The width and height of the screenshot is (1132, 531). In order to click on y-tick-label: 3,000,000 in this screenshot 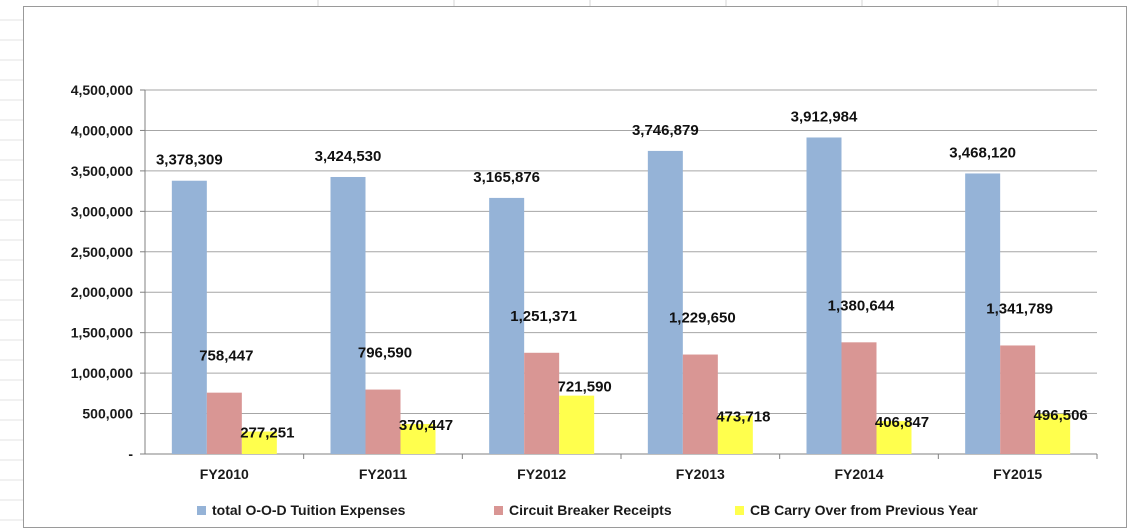, I will do `click(102, 211)`.